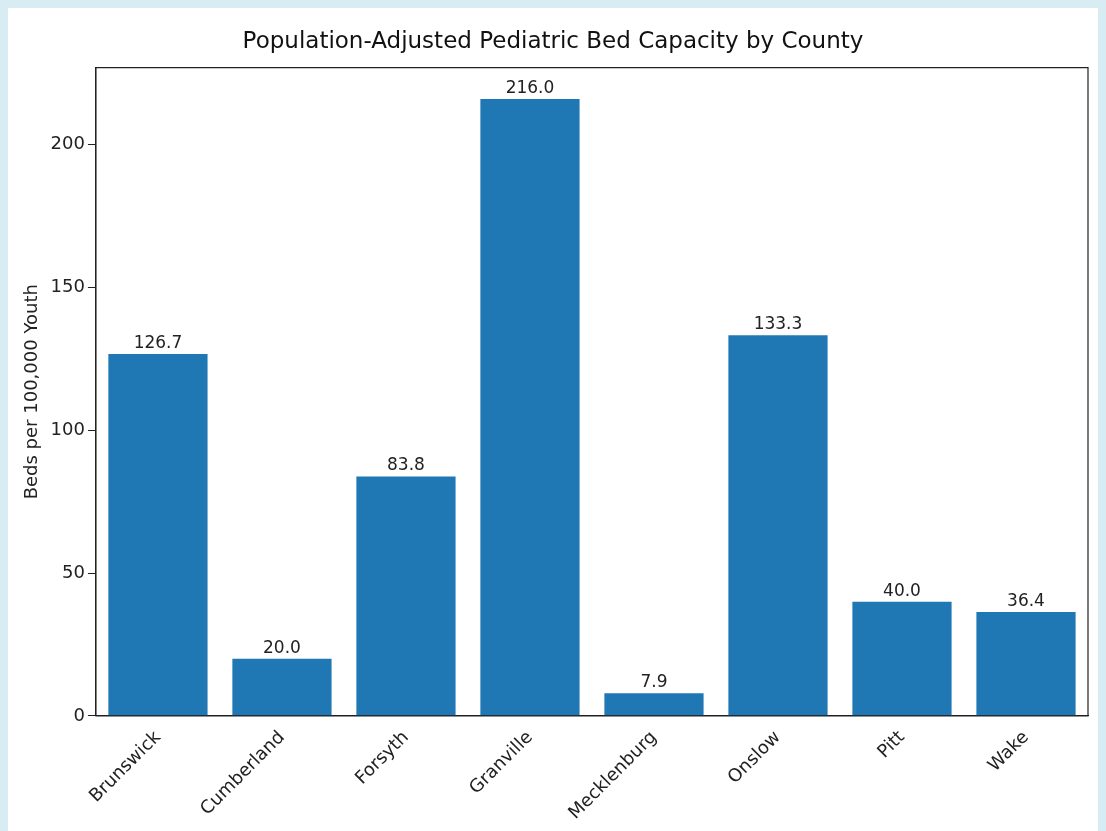 This screenshot has height=831, width=1106. Describe the element at coordinates (406, 464) in the screenshot. I see `data-label: 83.8` at that location.